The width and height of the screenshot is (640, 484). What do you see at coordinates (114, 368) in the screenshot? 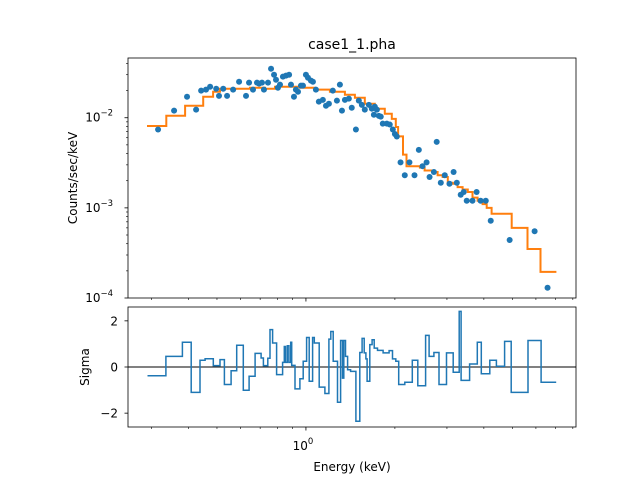
I see `y-tick-label: 0` at bounding box center [114, 368].